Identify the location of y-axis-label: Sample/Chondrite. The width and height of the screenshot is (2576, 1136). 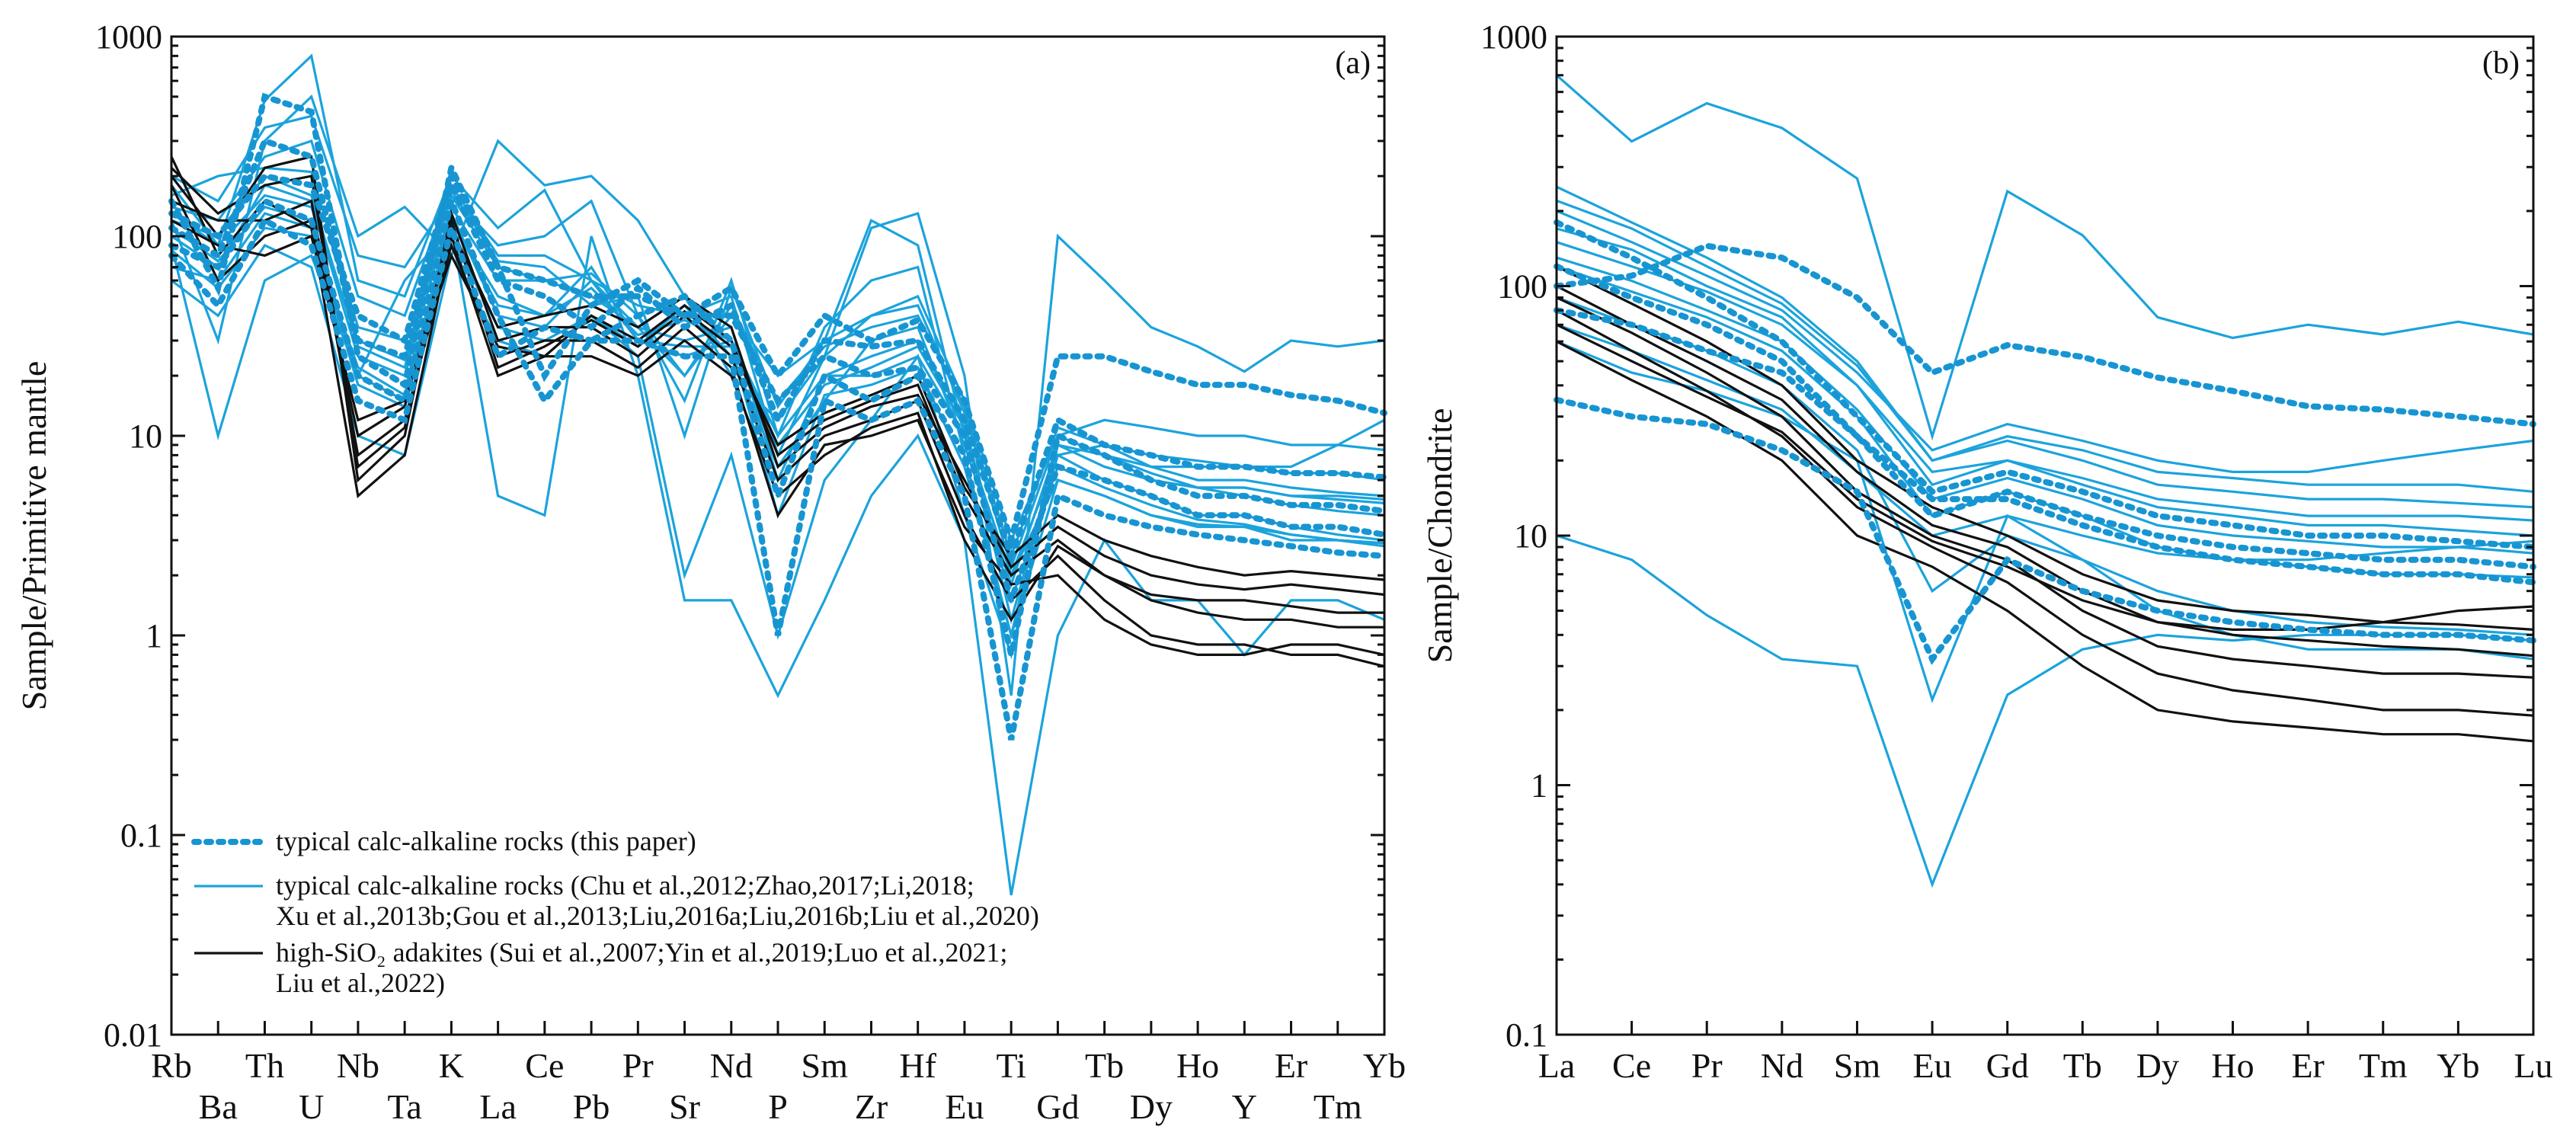
(1439, 536).